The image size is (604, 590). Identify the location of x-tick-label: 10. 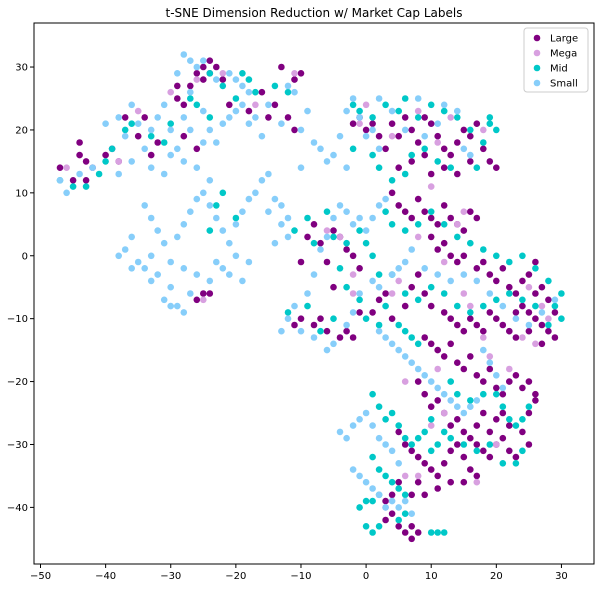
(431, 576).